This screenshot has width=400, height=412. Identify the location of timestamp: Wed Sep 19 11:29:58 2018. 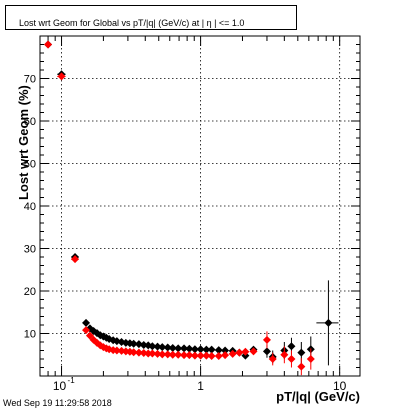
(57, 403).